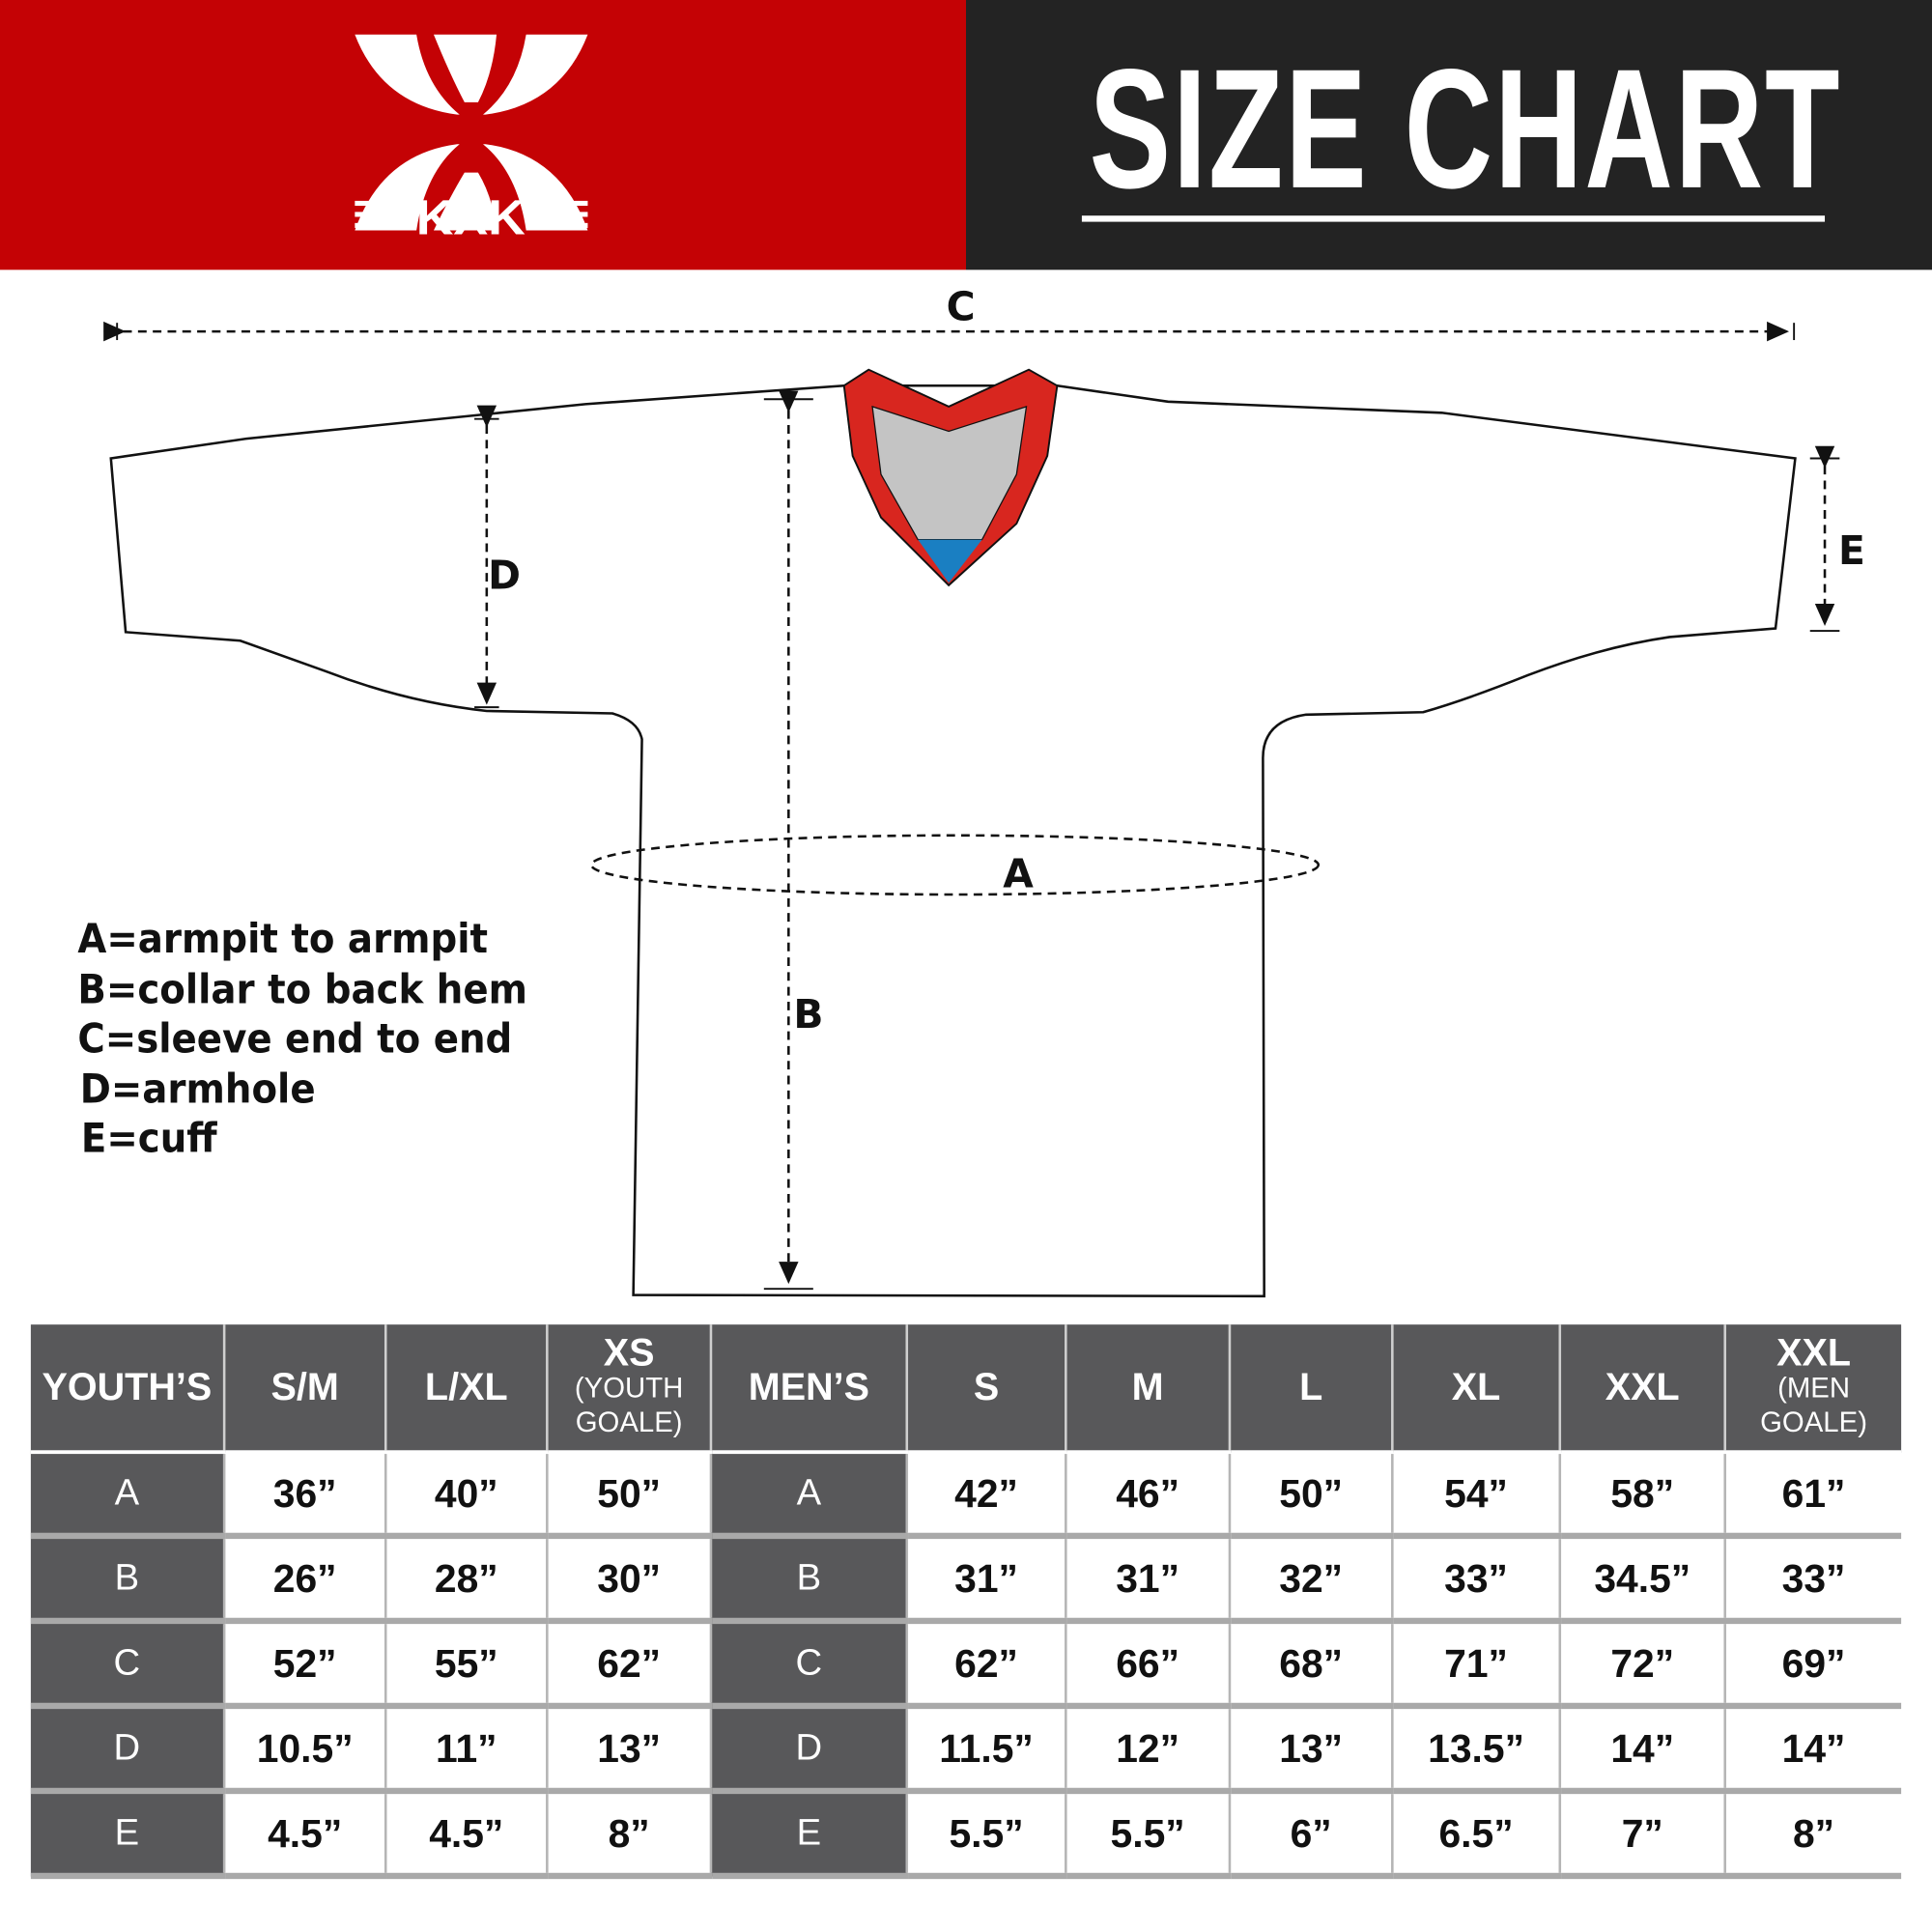  Describe the element at coordinates (1812, 1388) in the screenshot. I see `size-header: XXL (MEN GOALE)` at that location.